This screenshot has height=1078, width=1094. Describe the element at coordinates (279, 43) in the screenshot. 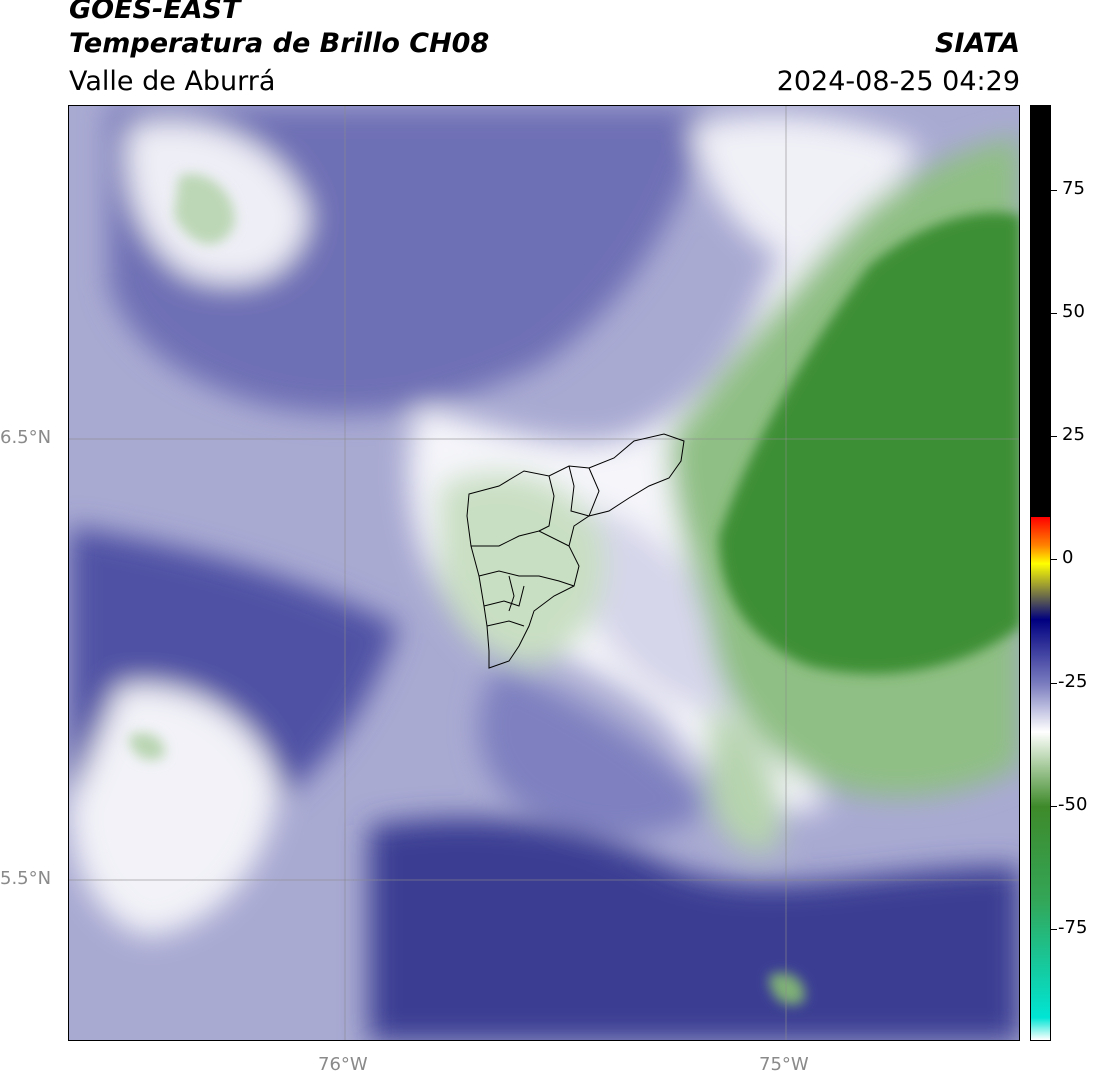

I see `title-product: Temperatura de Brillo CH08` at that location.